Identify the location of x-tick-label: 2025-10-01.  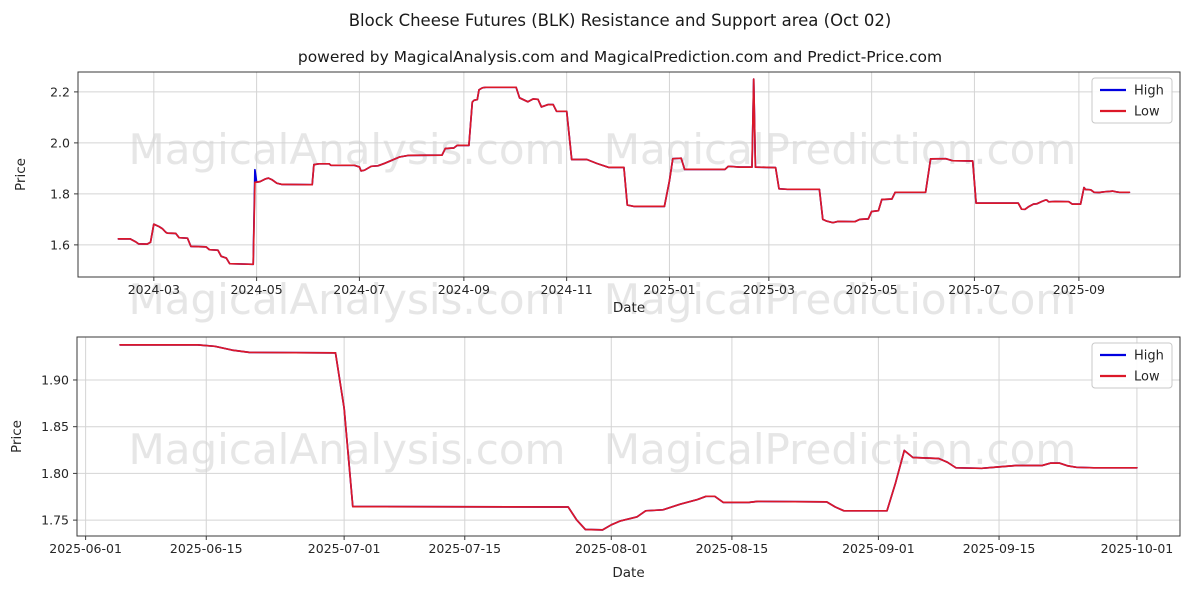
(1137, 548).